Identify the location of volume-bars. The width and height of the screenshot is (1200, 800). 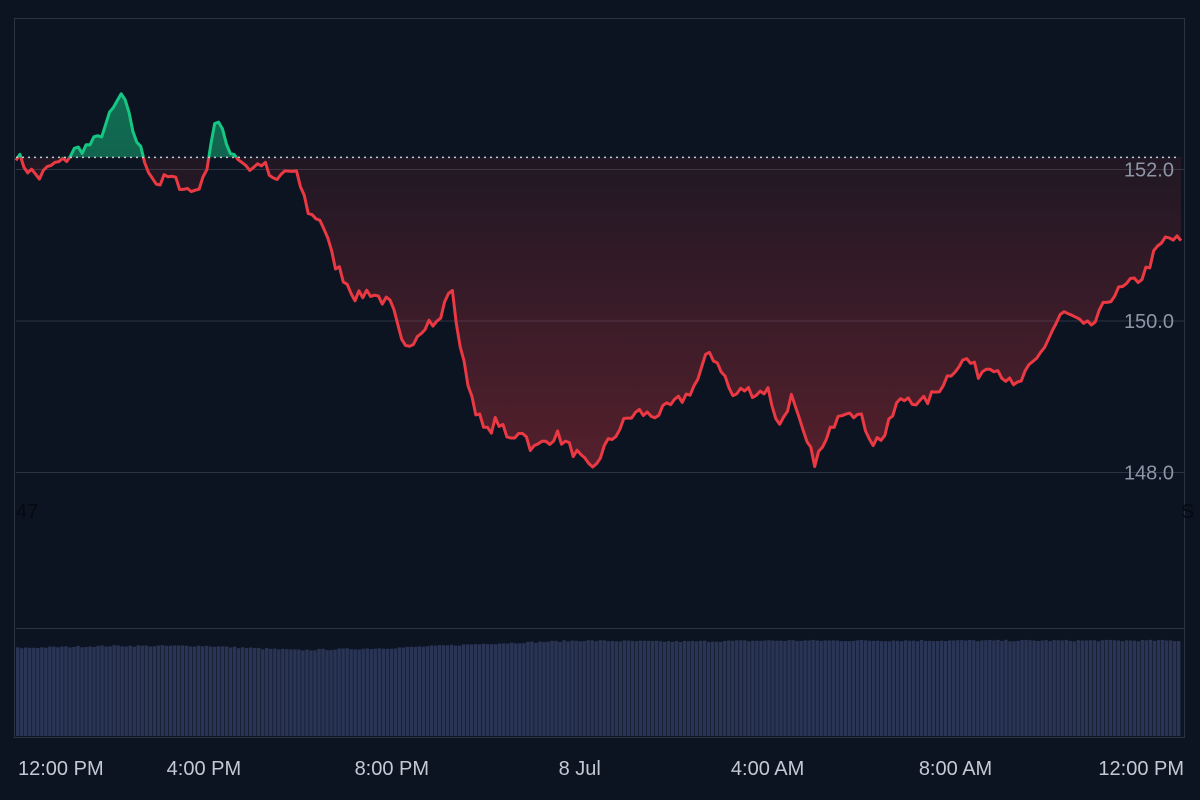
(598, 687).